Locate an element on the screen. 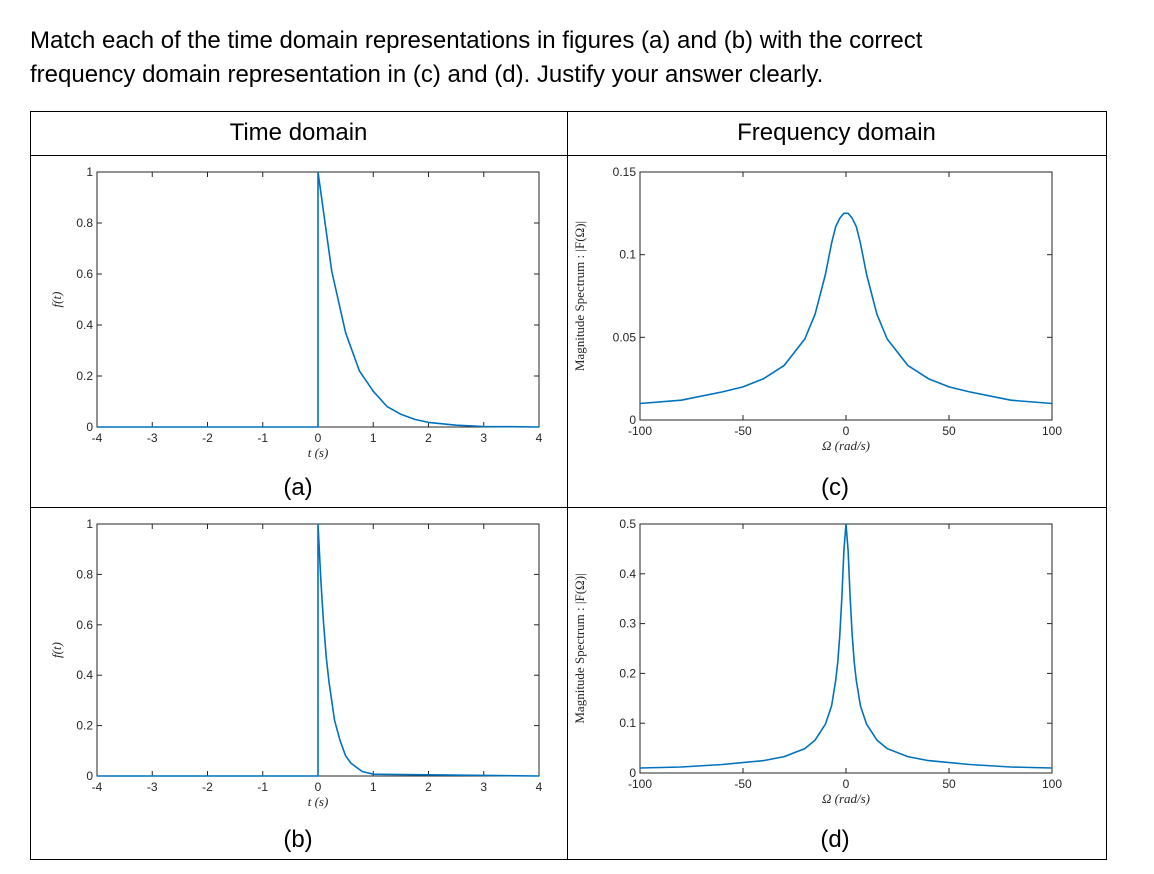  header-time-domain: Time domain is located at coordinates (298, 132).